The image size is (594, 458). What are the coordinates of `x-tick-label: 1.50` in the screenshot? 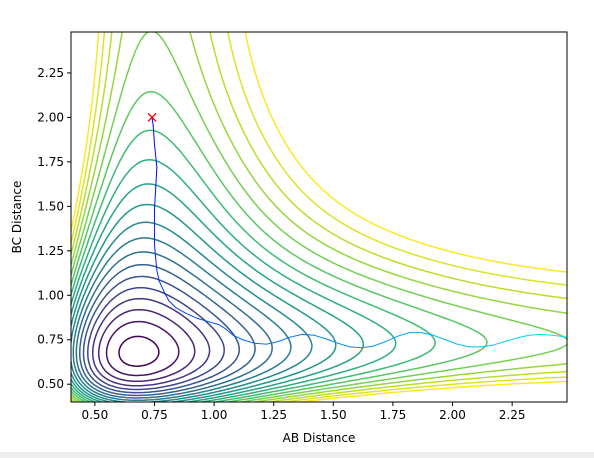 It's located at (333, 415).